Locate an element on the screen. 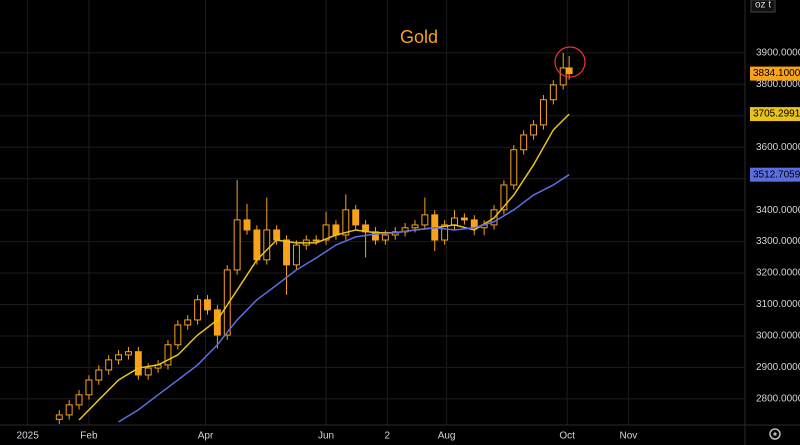 Image resolution: width=800 pixels, height=445 pixels. unit-box is located at coordinates (763, 6).